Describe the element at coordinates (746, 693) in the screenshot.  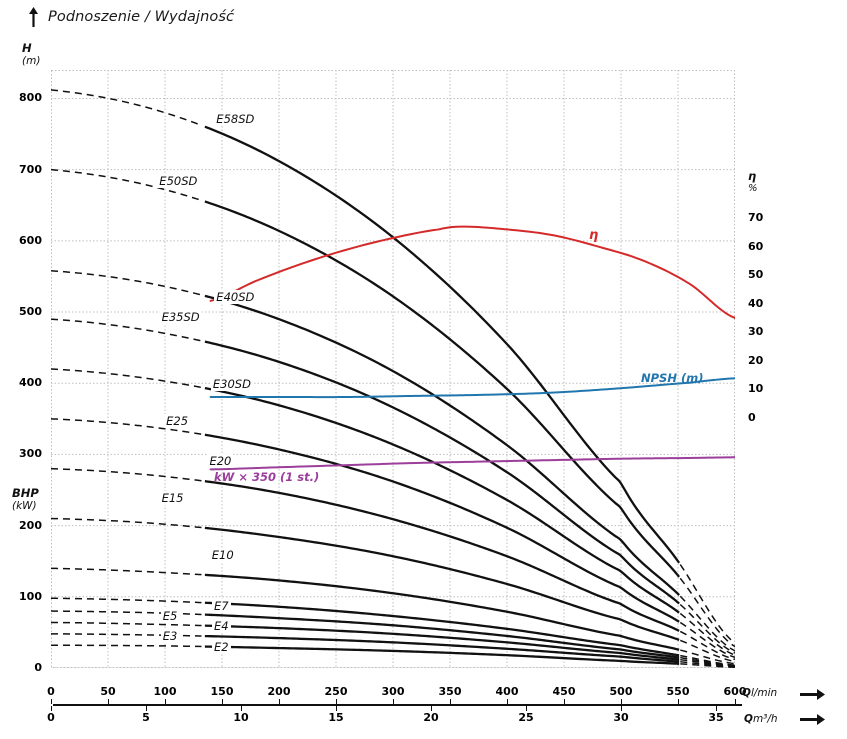
I see `x-axis-symbol-q1: Q` at that location.